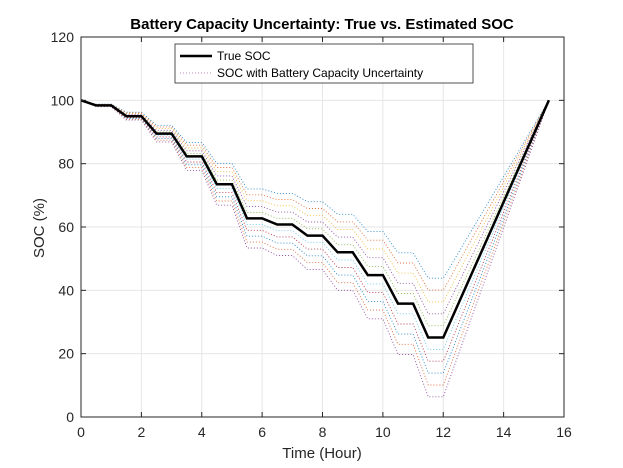 Image resolution: width=623 pixels, height=468 pixels. What do you see at coordinates (63, 37) in the screenshot?
I see `y-tick-label: 120` at bounding box center [63, 37].